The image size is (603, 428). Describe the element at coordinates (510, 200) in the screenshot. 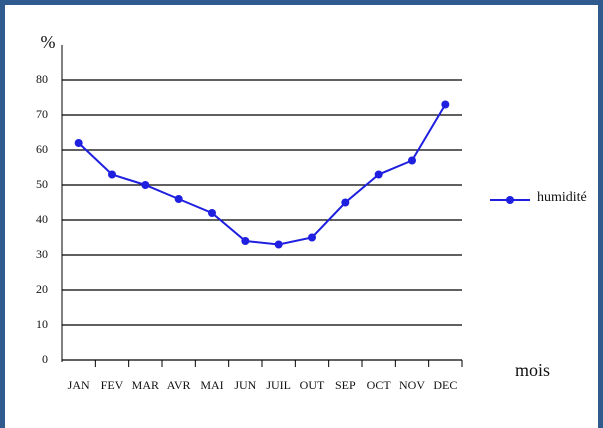

I see `legend-marker` at that location.